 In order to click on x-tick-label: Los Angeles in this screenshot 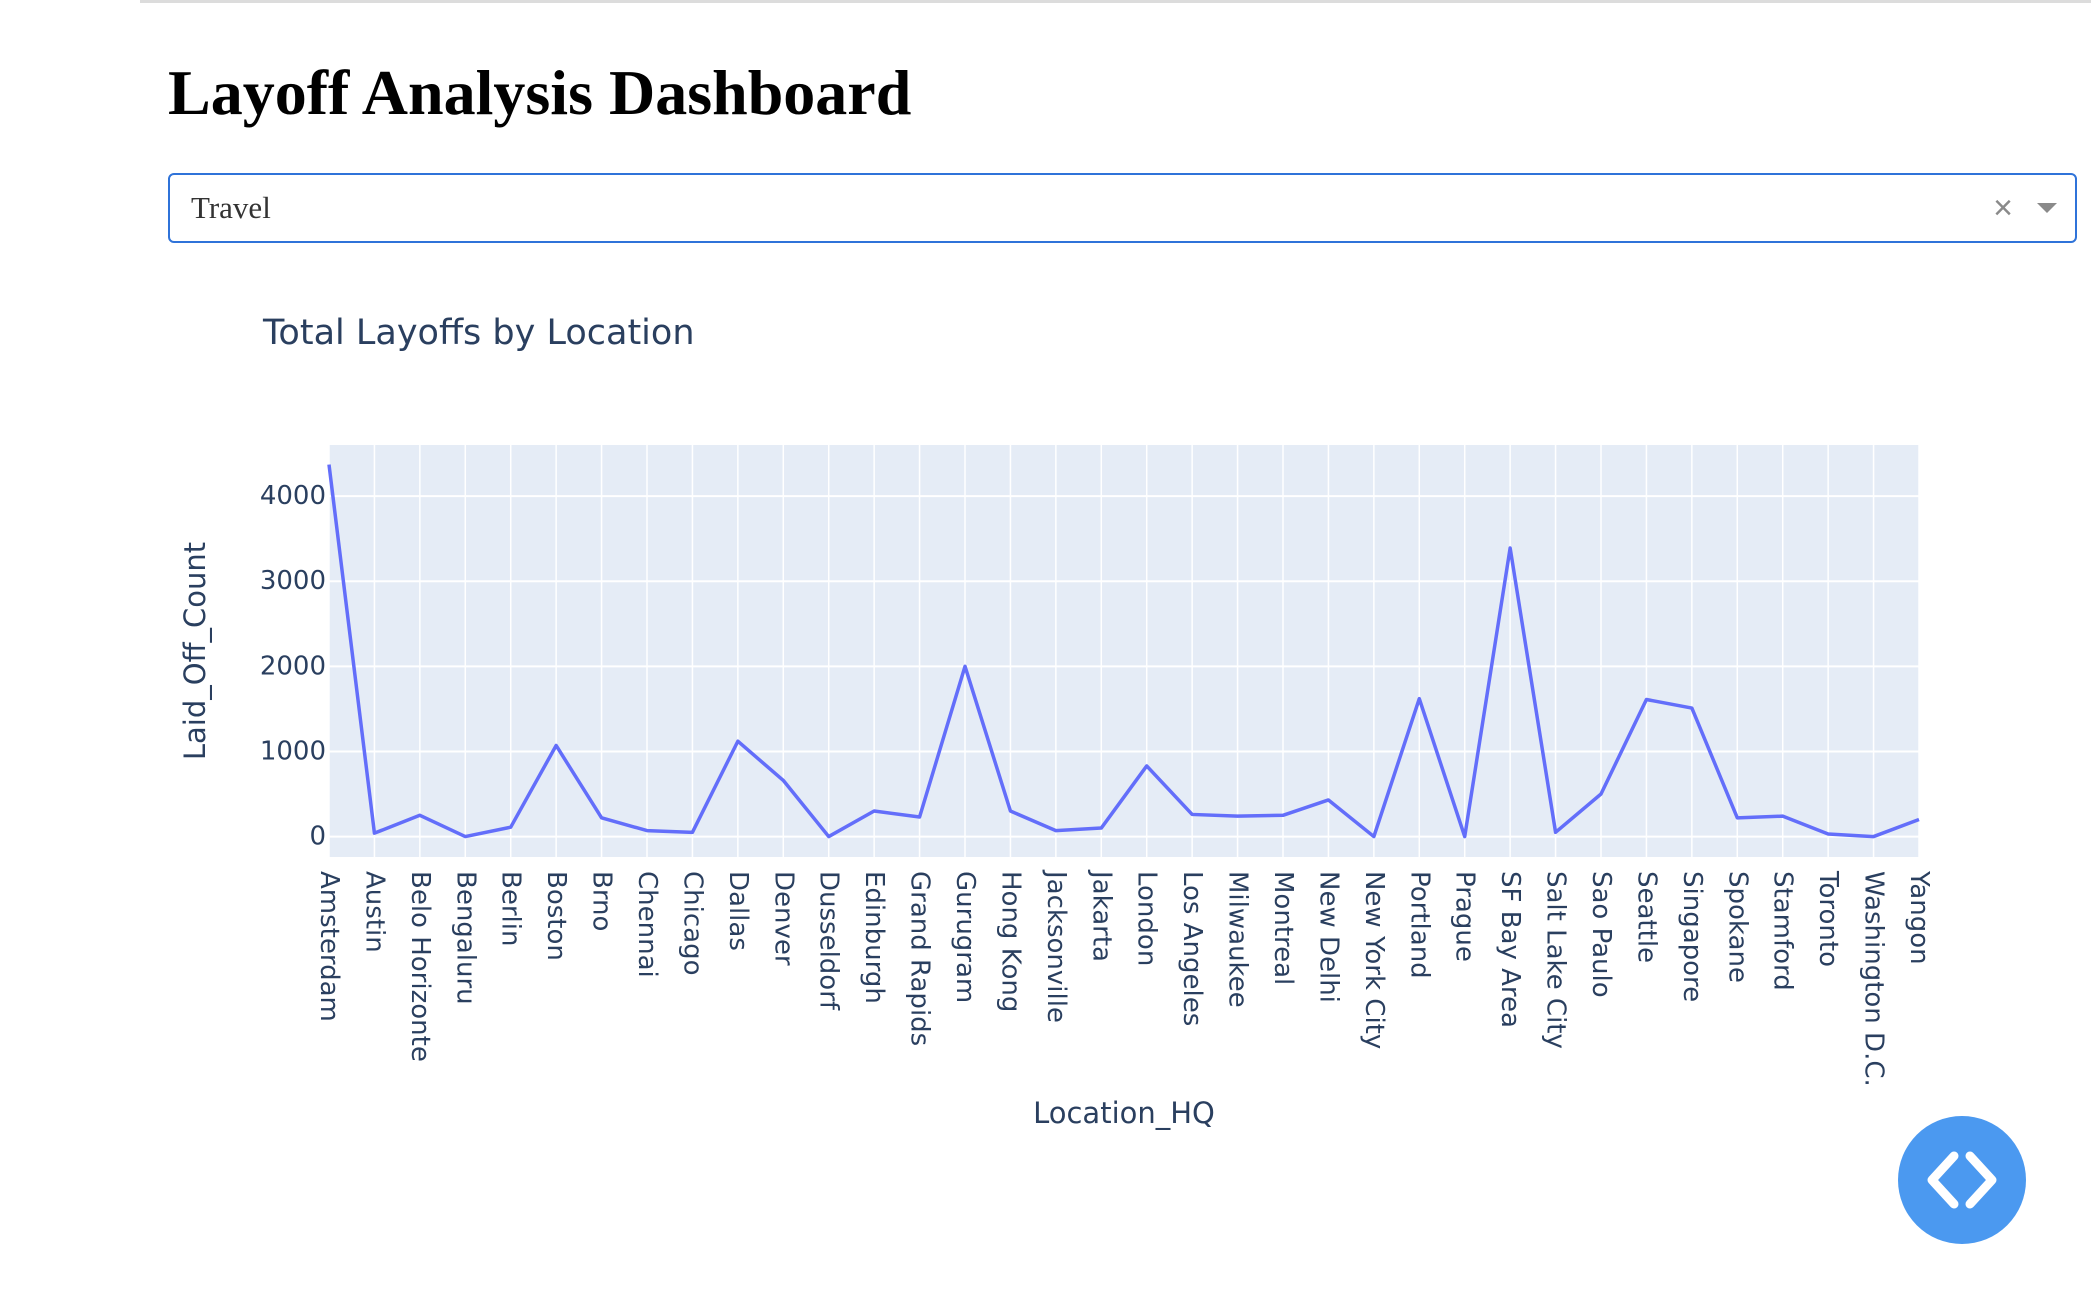, I will do `click(1192, 948)`.